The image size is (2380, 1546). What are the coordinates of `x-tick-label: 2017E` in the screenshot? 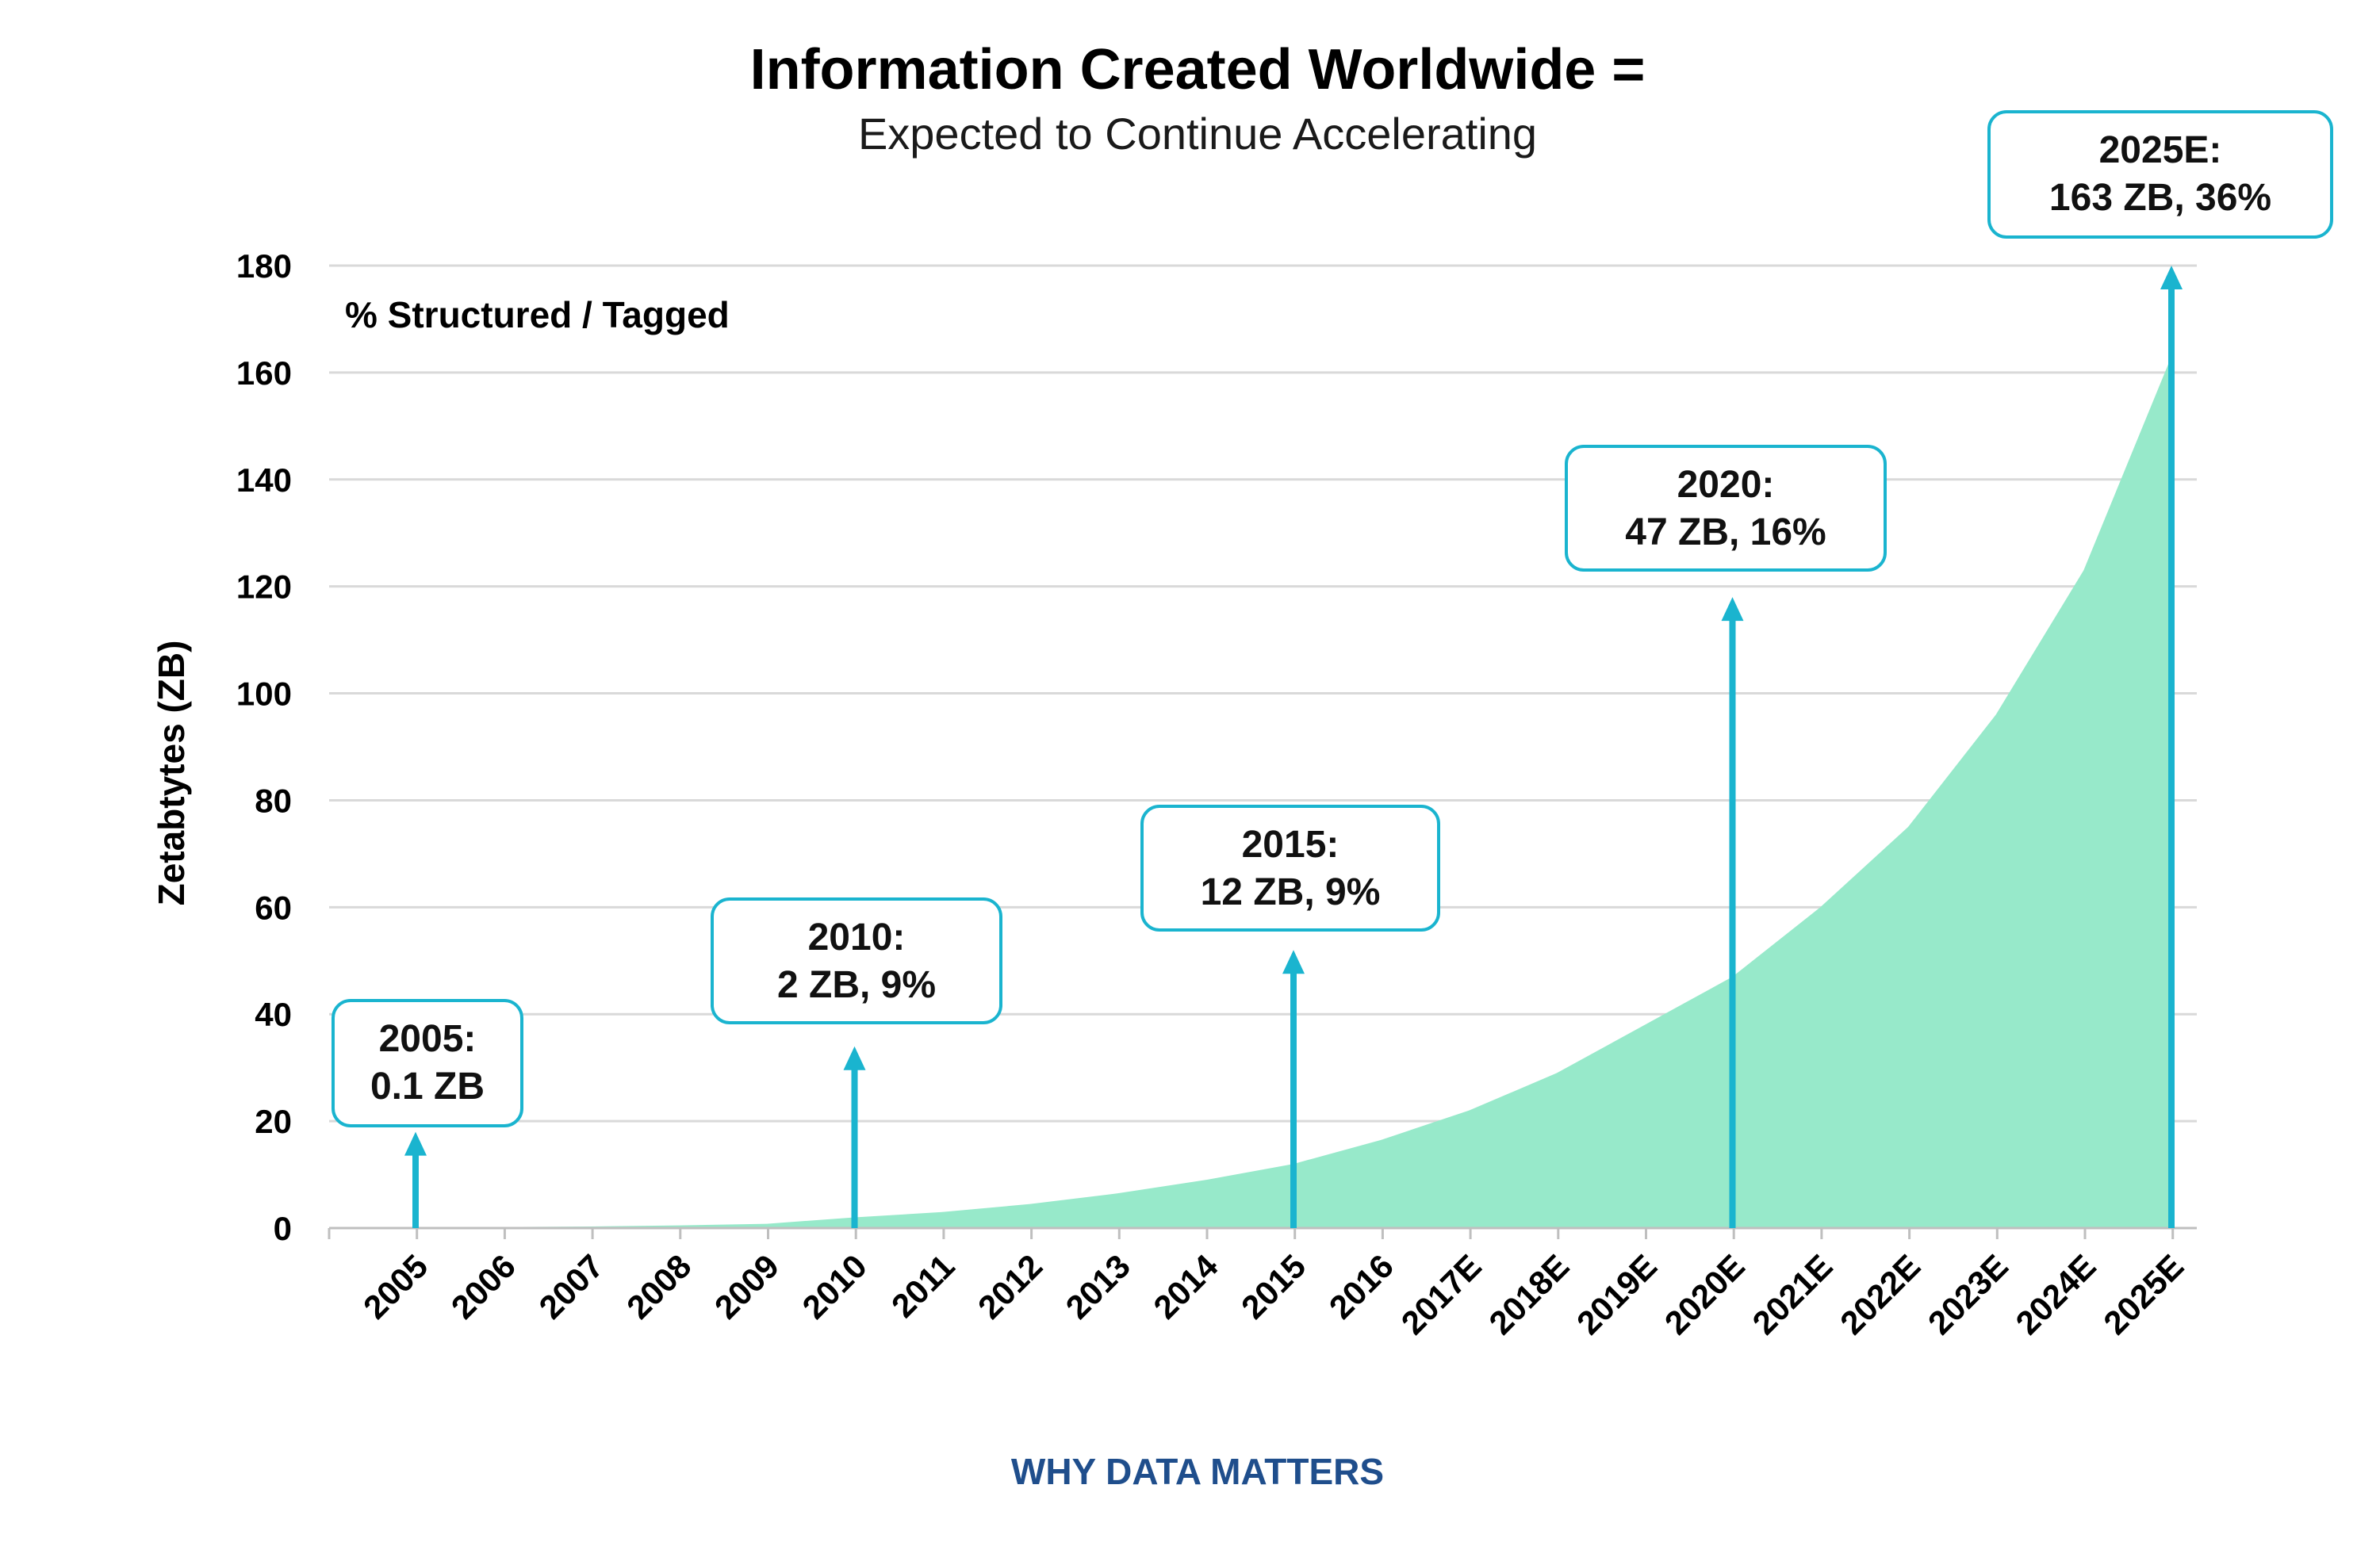 It's located at (1441, 1294).